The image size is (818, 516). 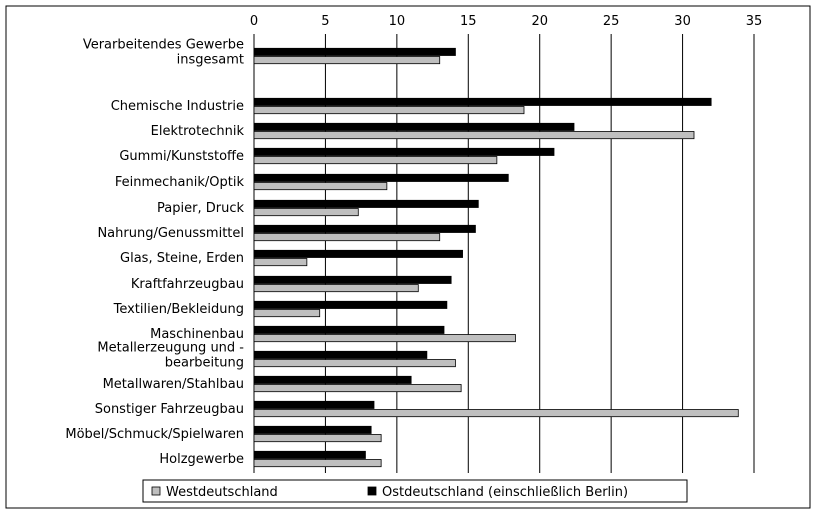 I want to click on x-tick-label: 5, so click(x=325, y=21).